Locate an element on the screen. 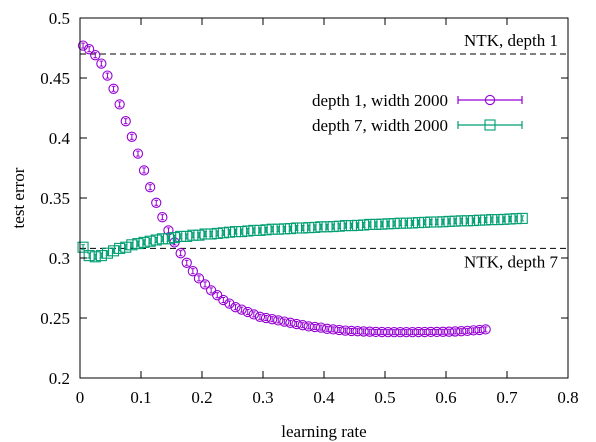 The width and height of the screenshot is (596, 442). y-tick-label: 0.45 is located at coordinates (55, 78).